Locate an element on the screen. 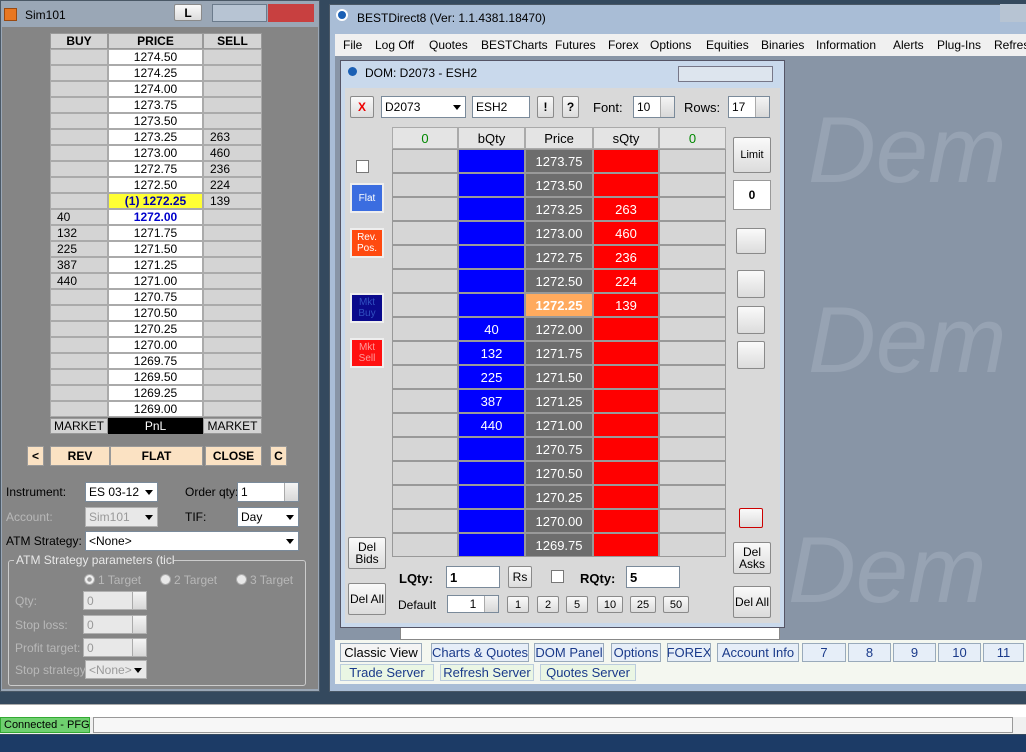 Image resolution: width=1026 pixels, height=752 pixels. buy-cell: 387 is located at coordinates (79, 265).